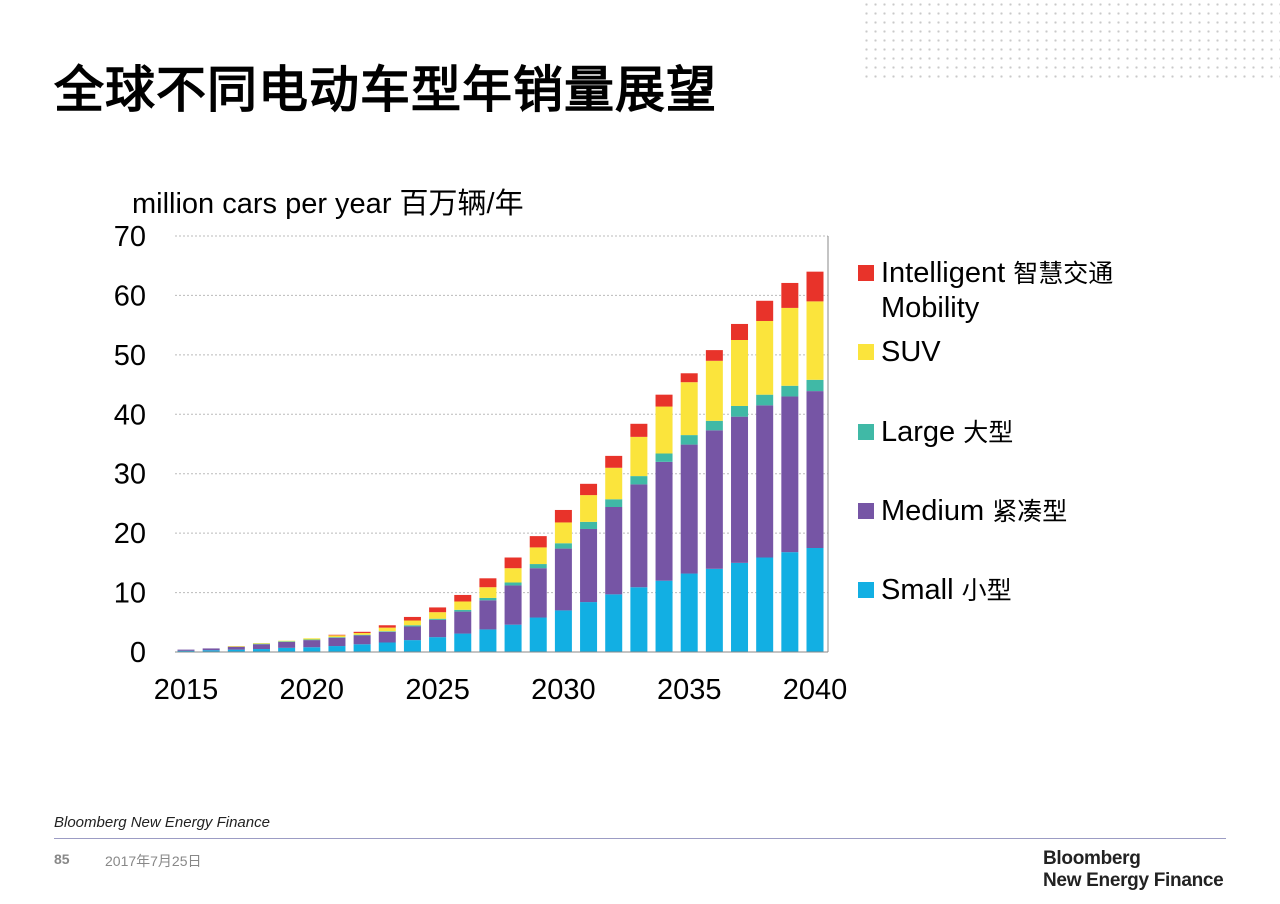 The width and height of the screenshot is (1280, 904). What do you see at coordinates (563, 690) in the screenshot?
I see `x-tick-label-2030: 2030` at bounding box center [563, 690].